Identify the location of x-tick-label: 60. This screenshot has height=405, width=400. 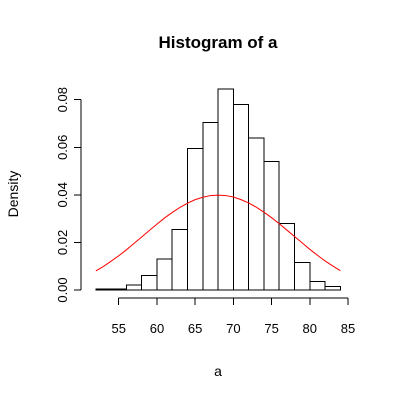
(157, 328).